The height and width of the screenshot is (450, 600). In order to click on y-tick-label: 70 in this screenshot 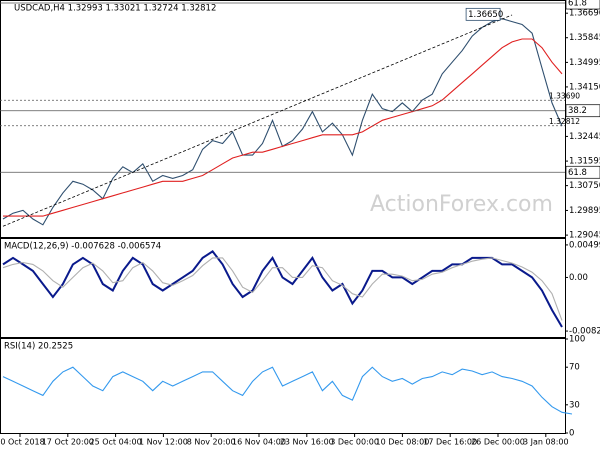, I will do `click(574, 368)`.